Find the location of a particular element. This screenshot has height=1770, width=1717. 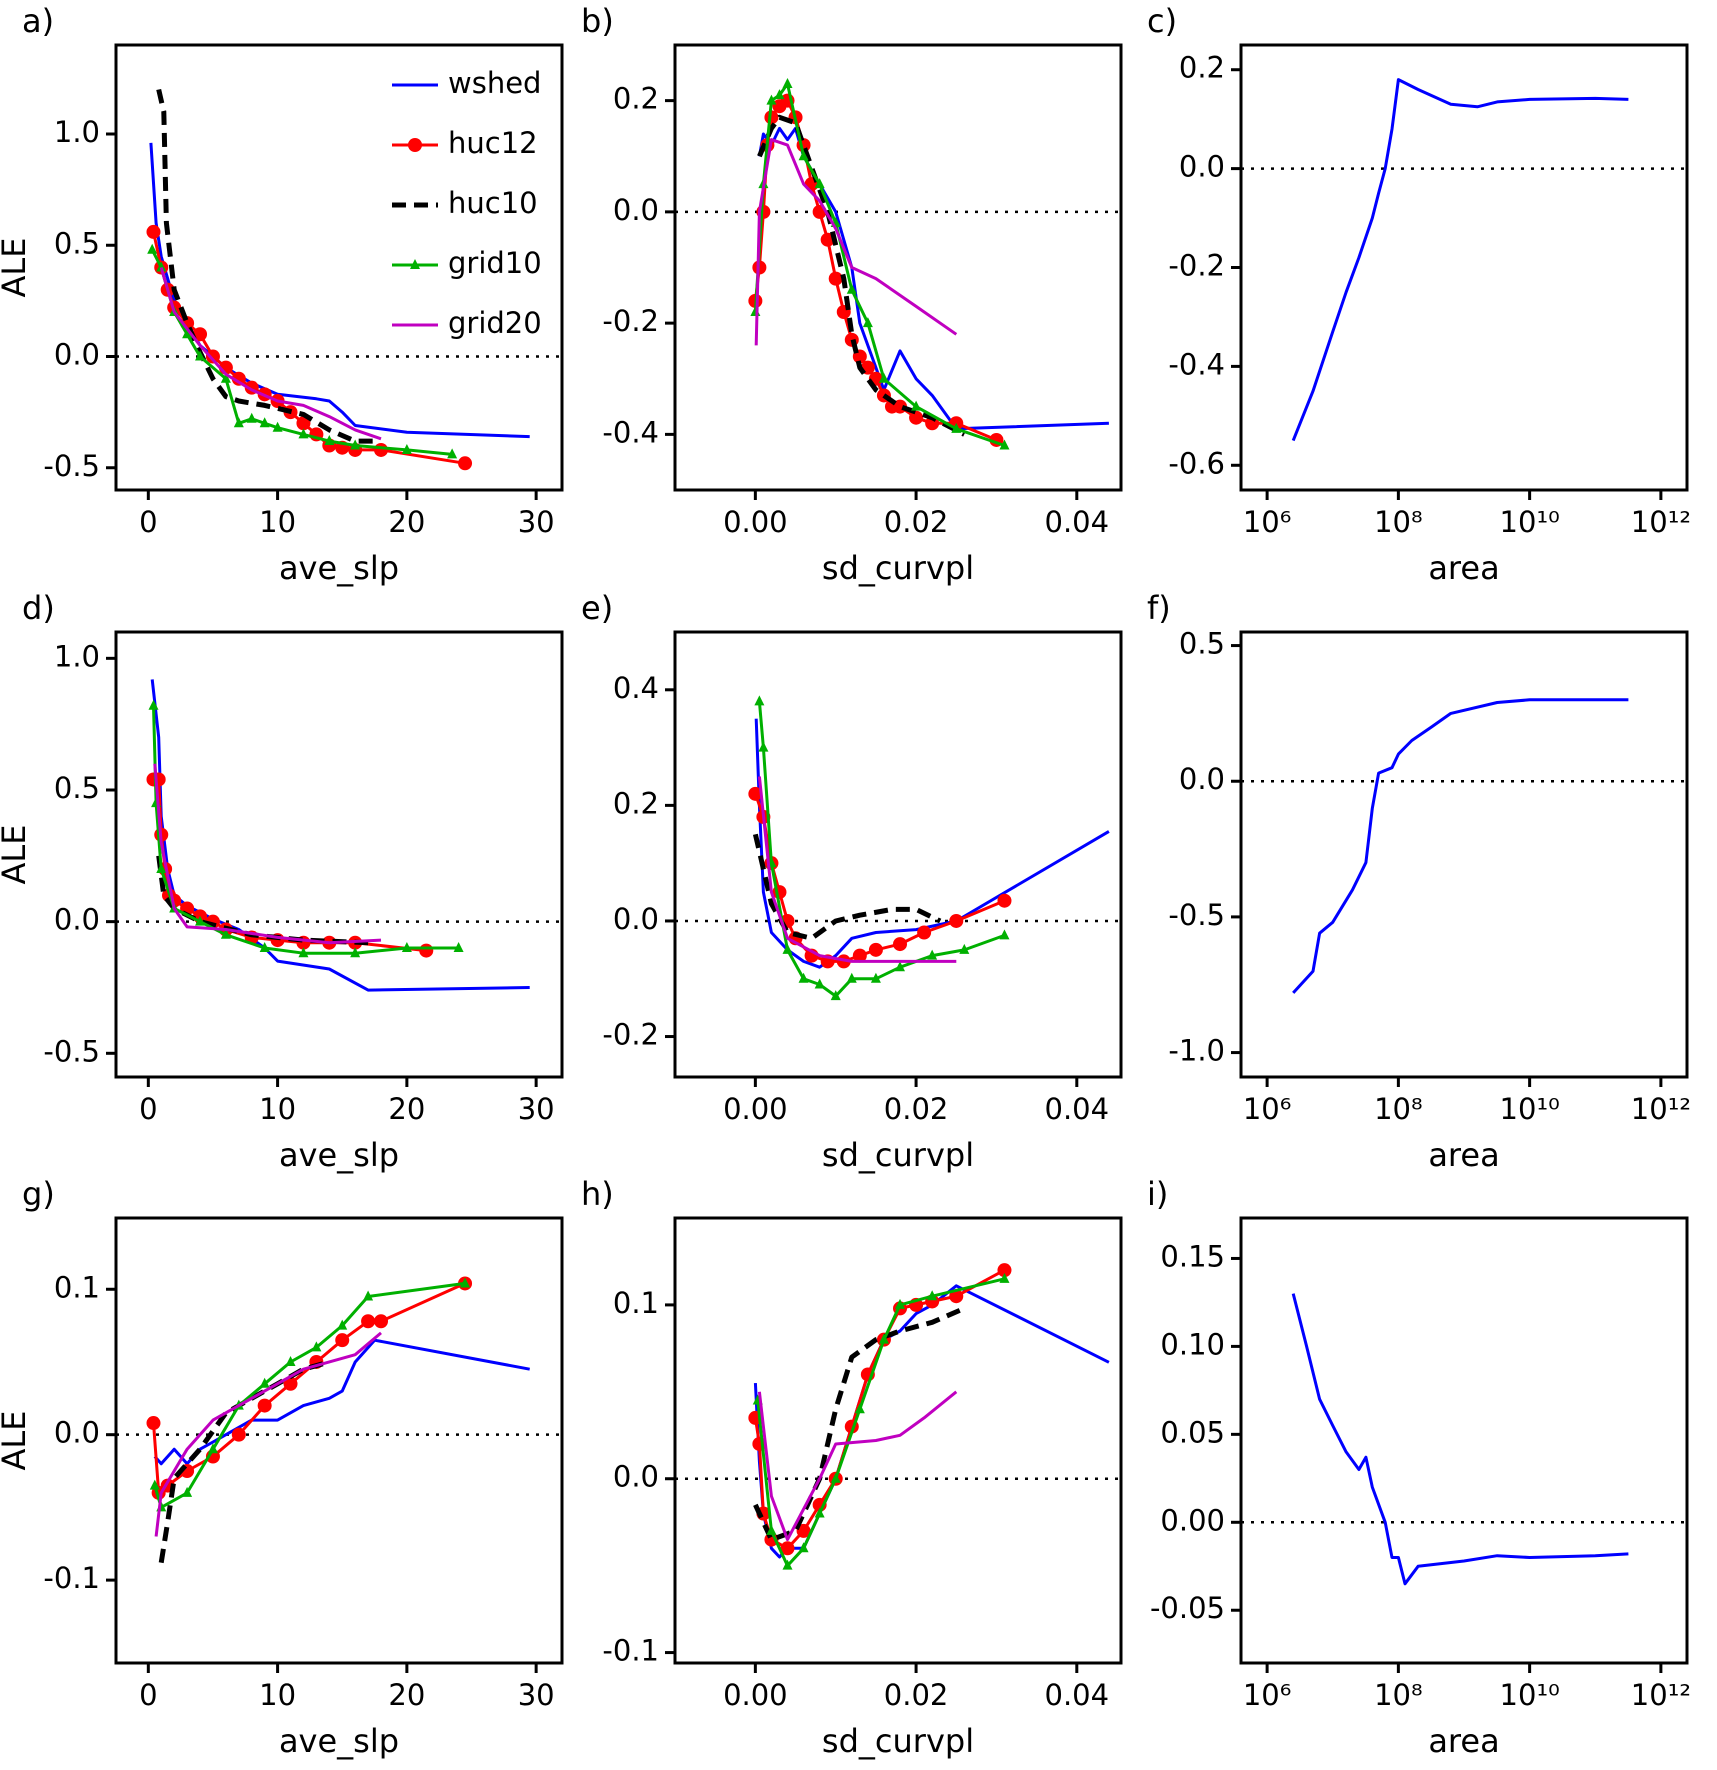

legend-label: grid10 is located at coordinates (495, 263).